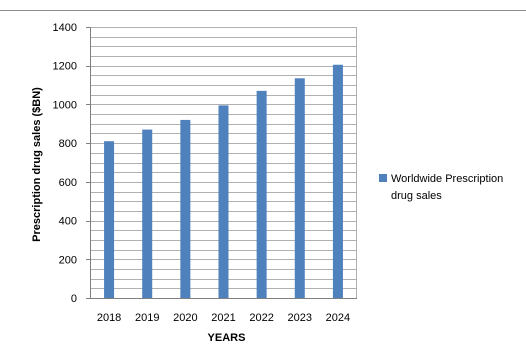 The image size is (526, 356). I want to click on y-tick-label: 200, so click(68, 260).